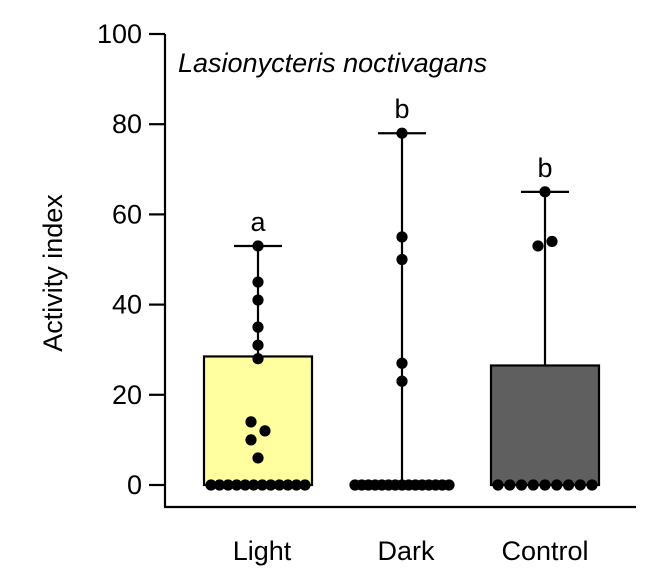 The image size is (655, 573). I want to click on significance-label-dark: b, so click(401, 109).